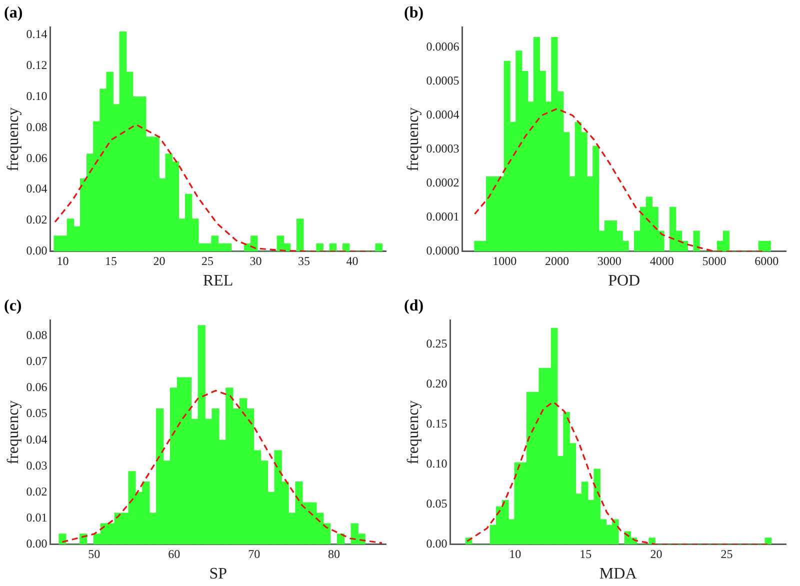 The height and width of the screenshot is (586, 800). I want to click on y-tick-label: 0.0004, so click(443, 115).